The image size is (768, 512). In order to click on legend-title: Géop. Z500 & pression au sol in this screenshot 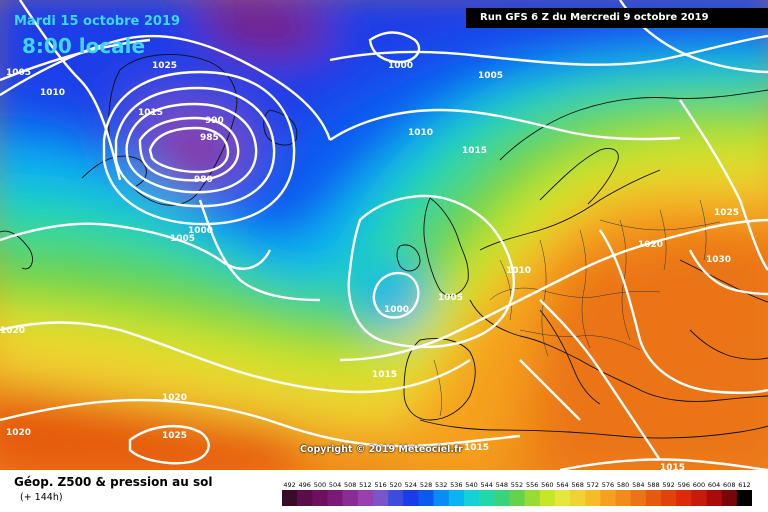, I will do `click(113, 482)`.